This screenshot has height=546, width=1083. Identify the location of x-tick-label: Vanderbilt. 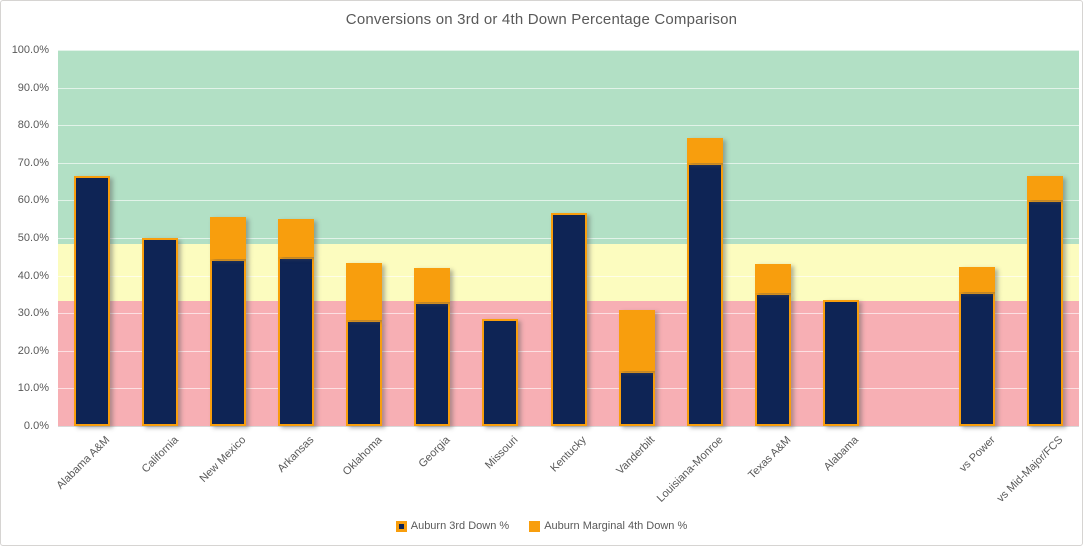
(636, 455).